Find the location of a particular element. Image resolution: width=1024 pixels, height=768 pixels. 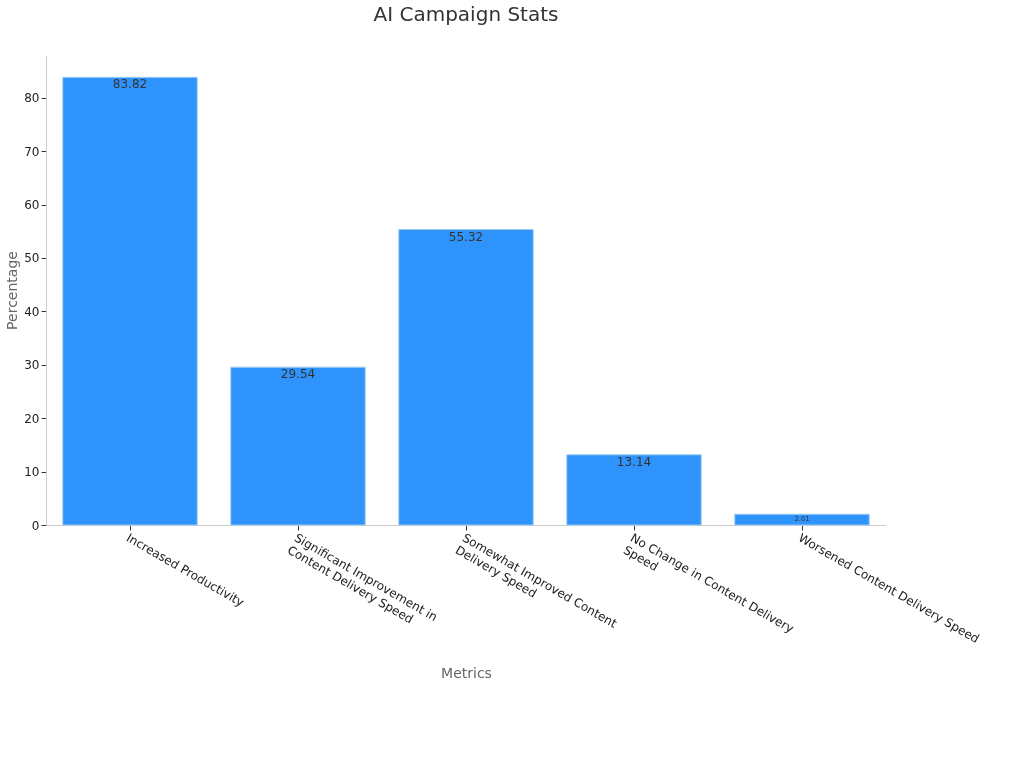

y-axis-title: Percentage is located at coordinates (12, 290).